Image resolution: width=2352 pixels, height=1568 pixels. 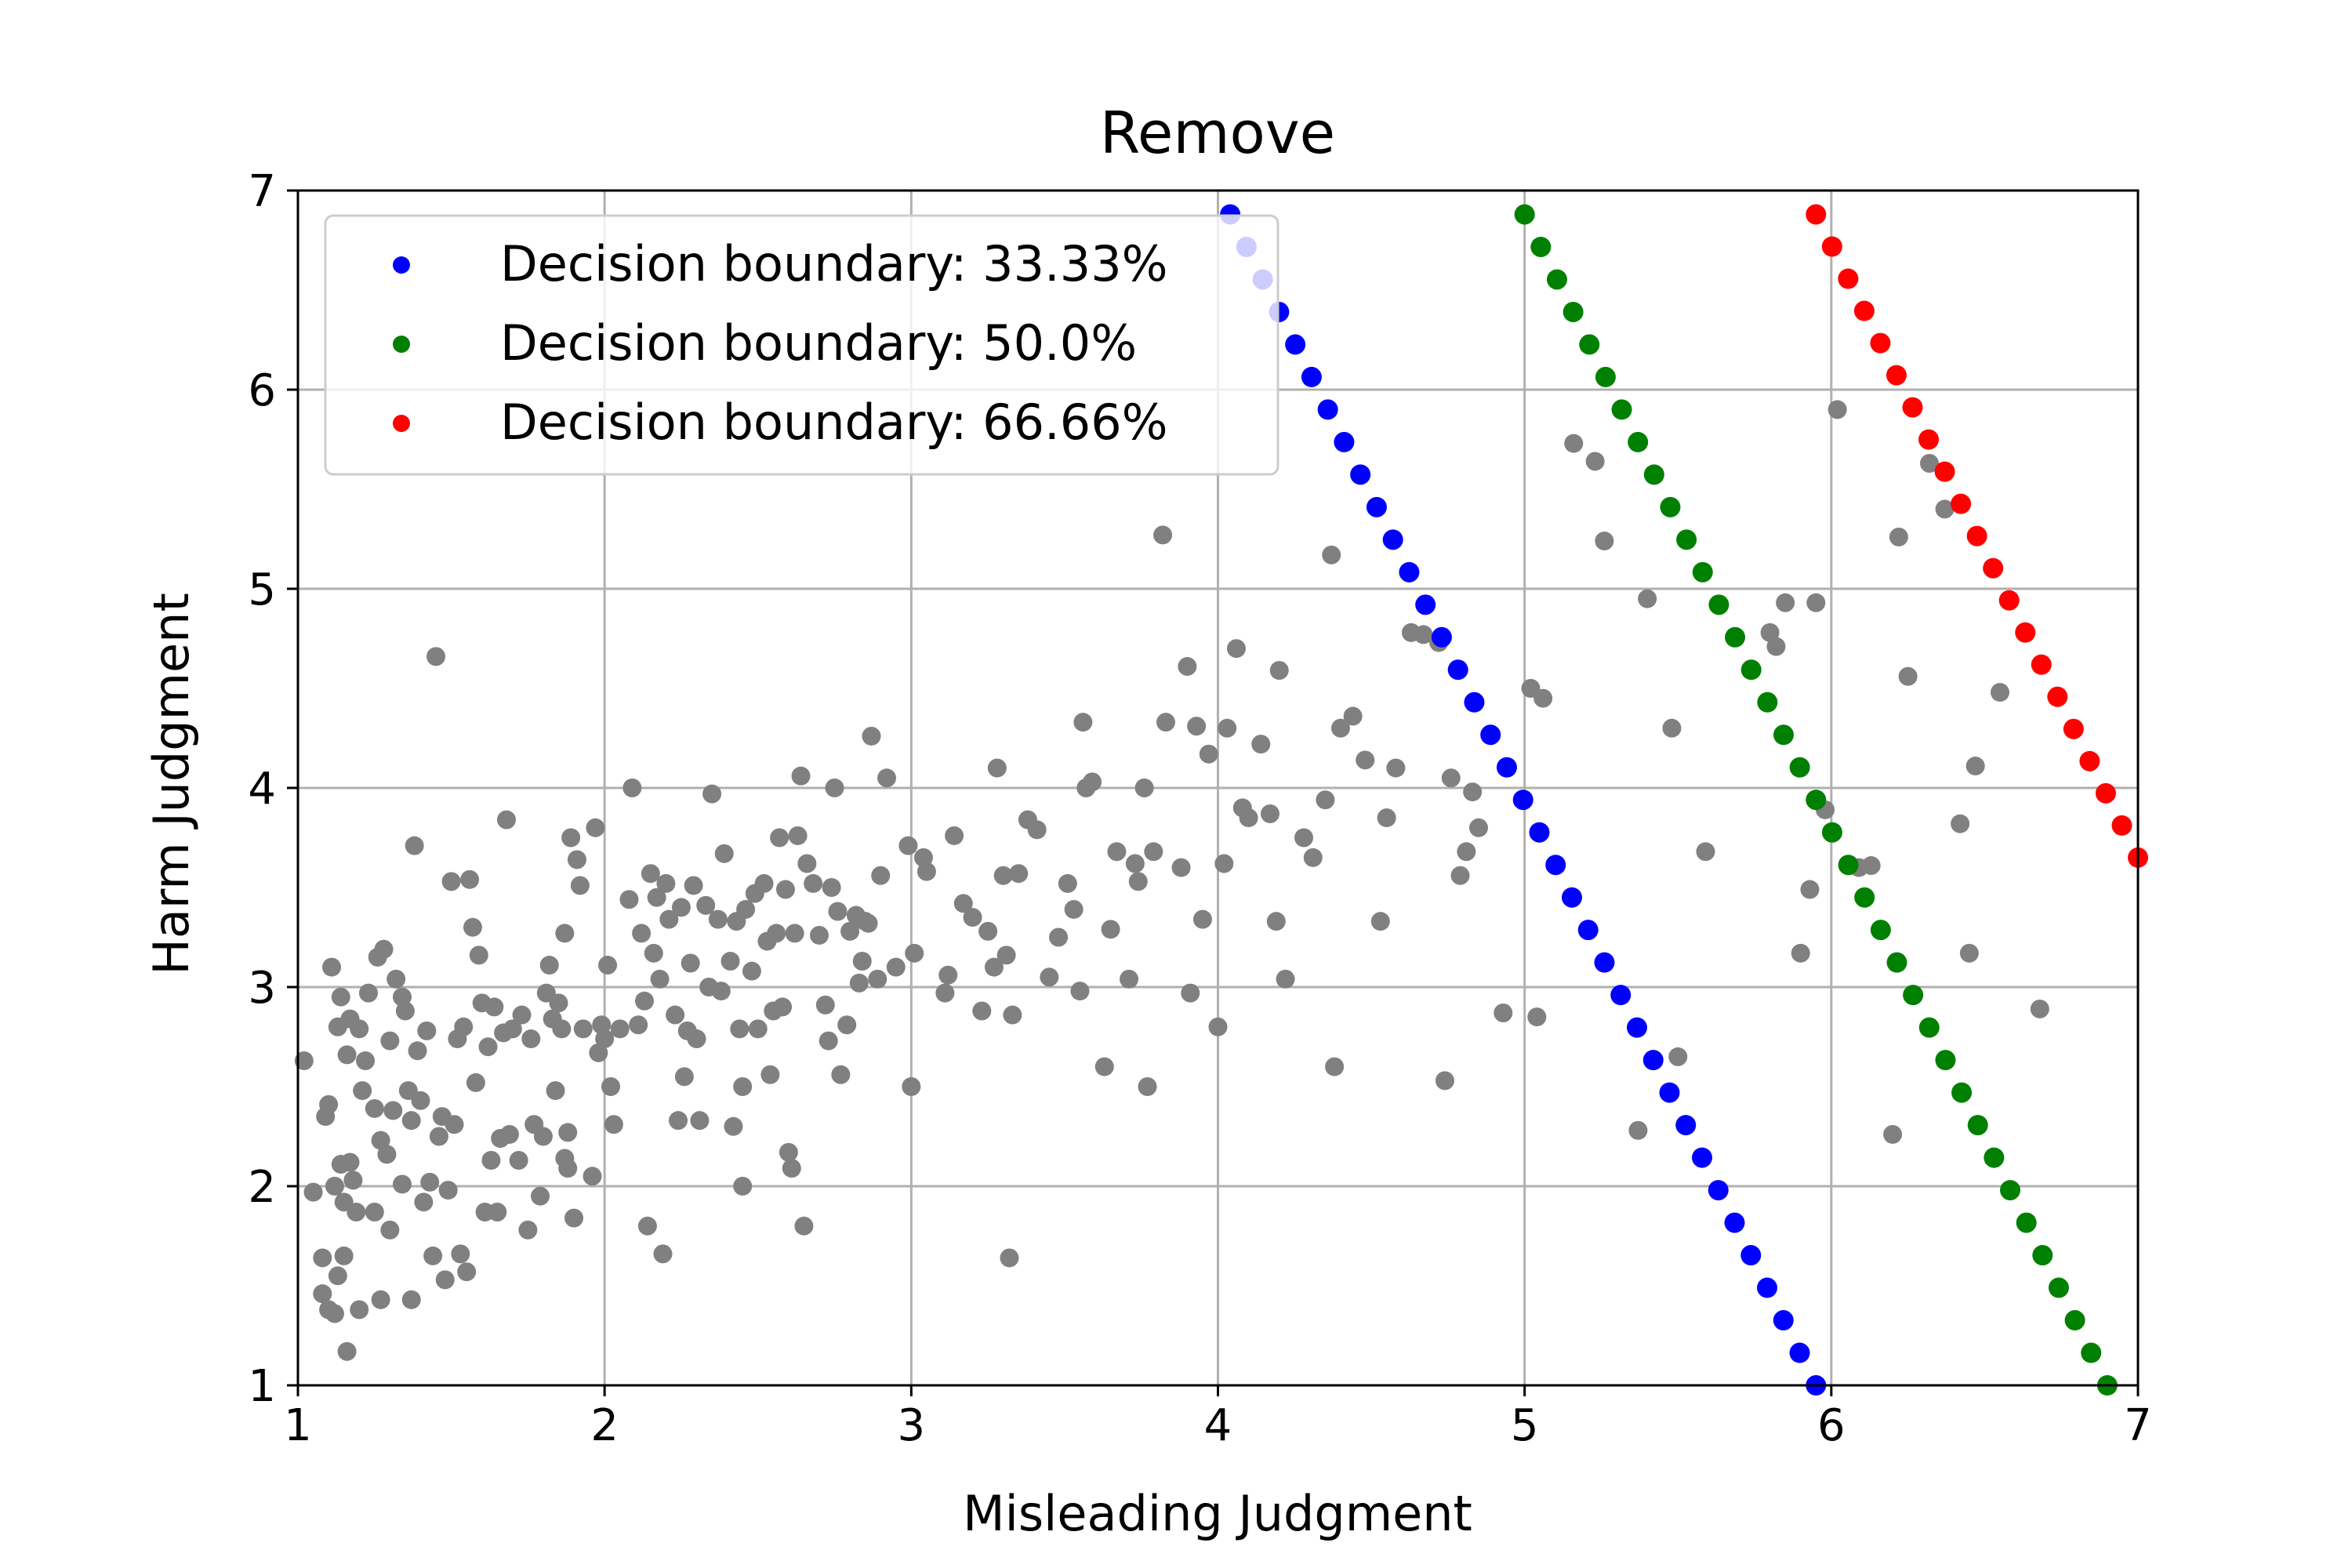 I want to click on x-tick-label: 3, so click(x=912, y=1425).